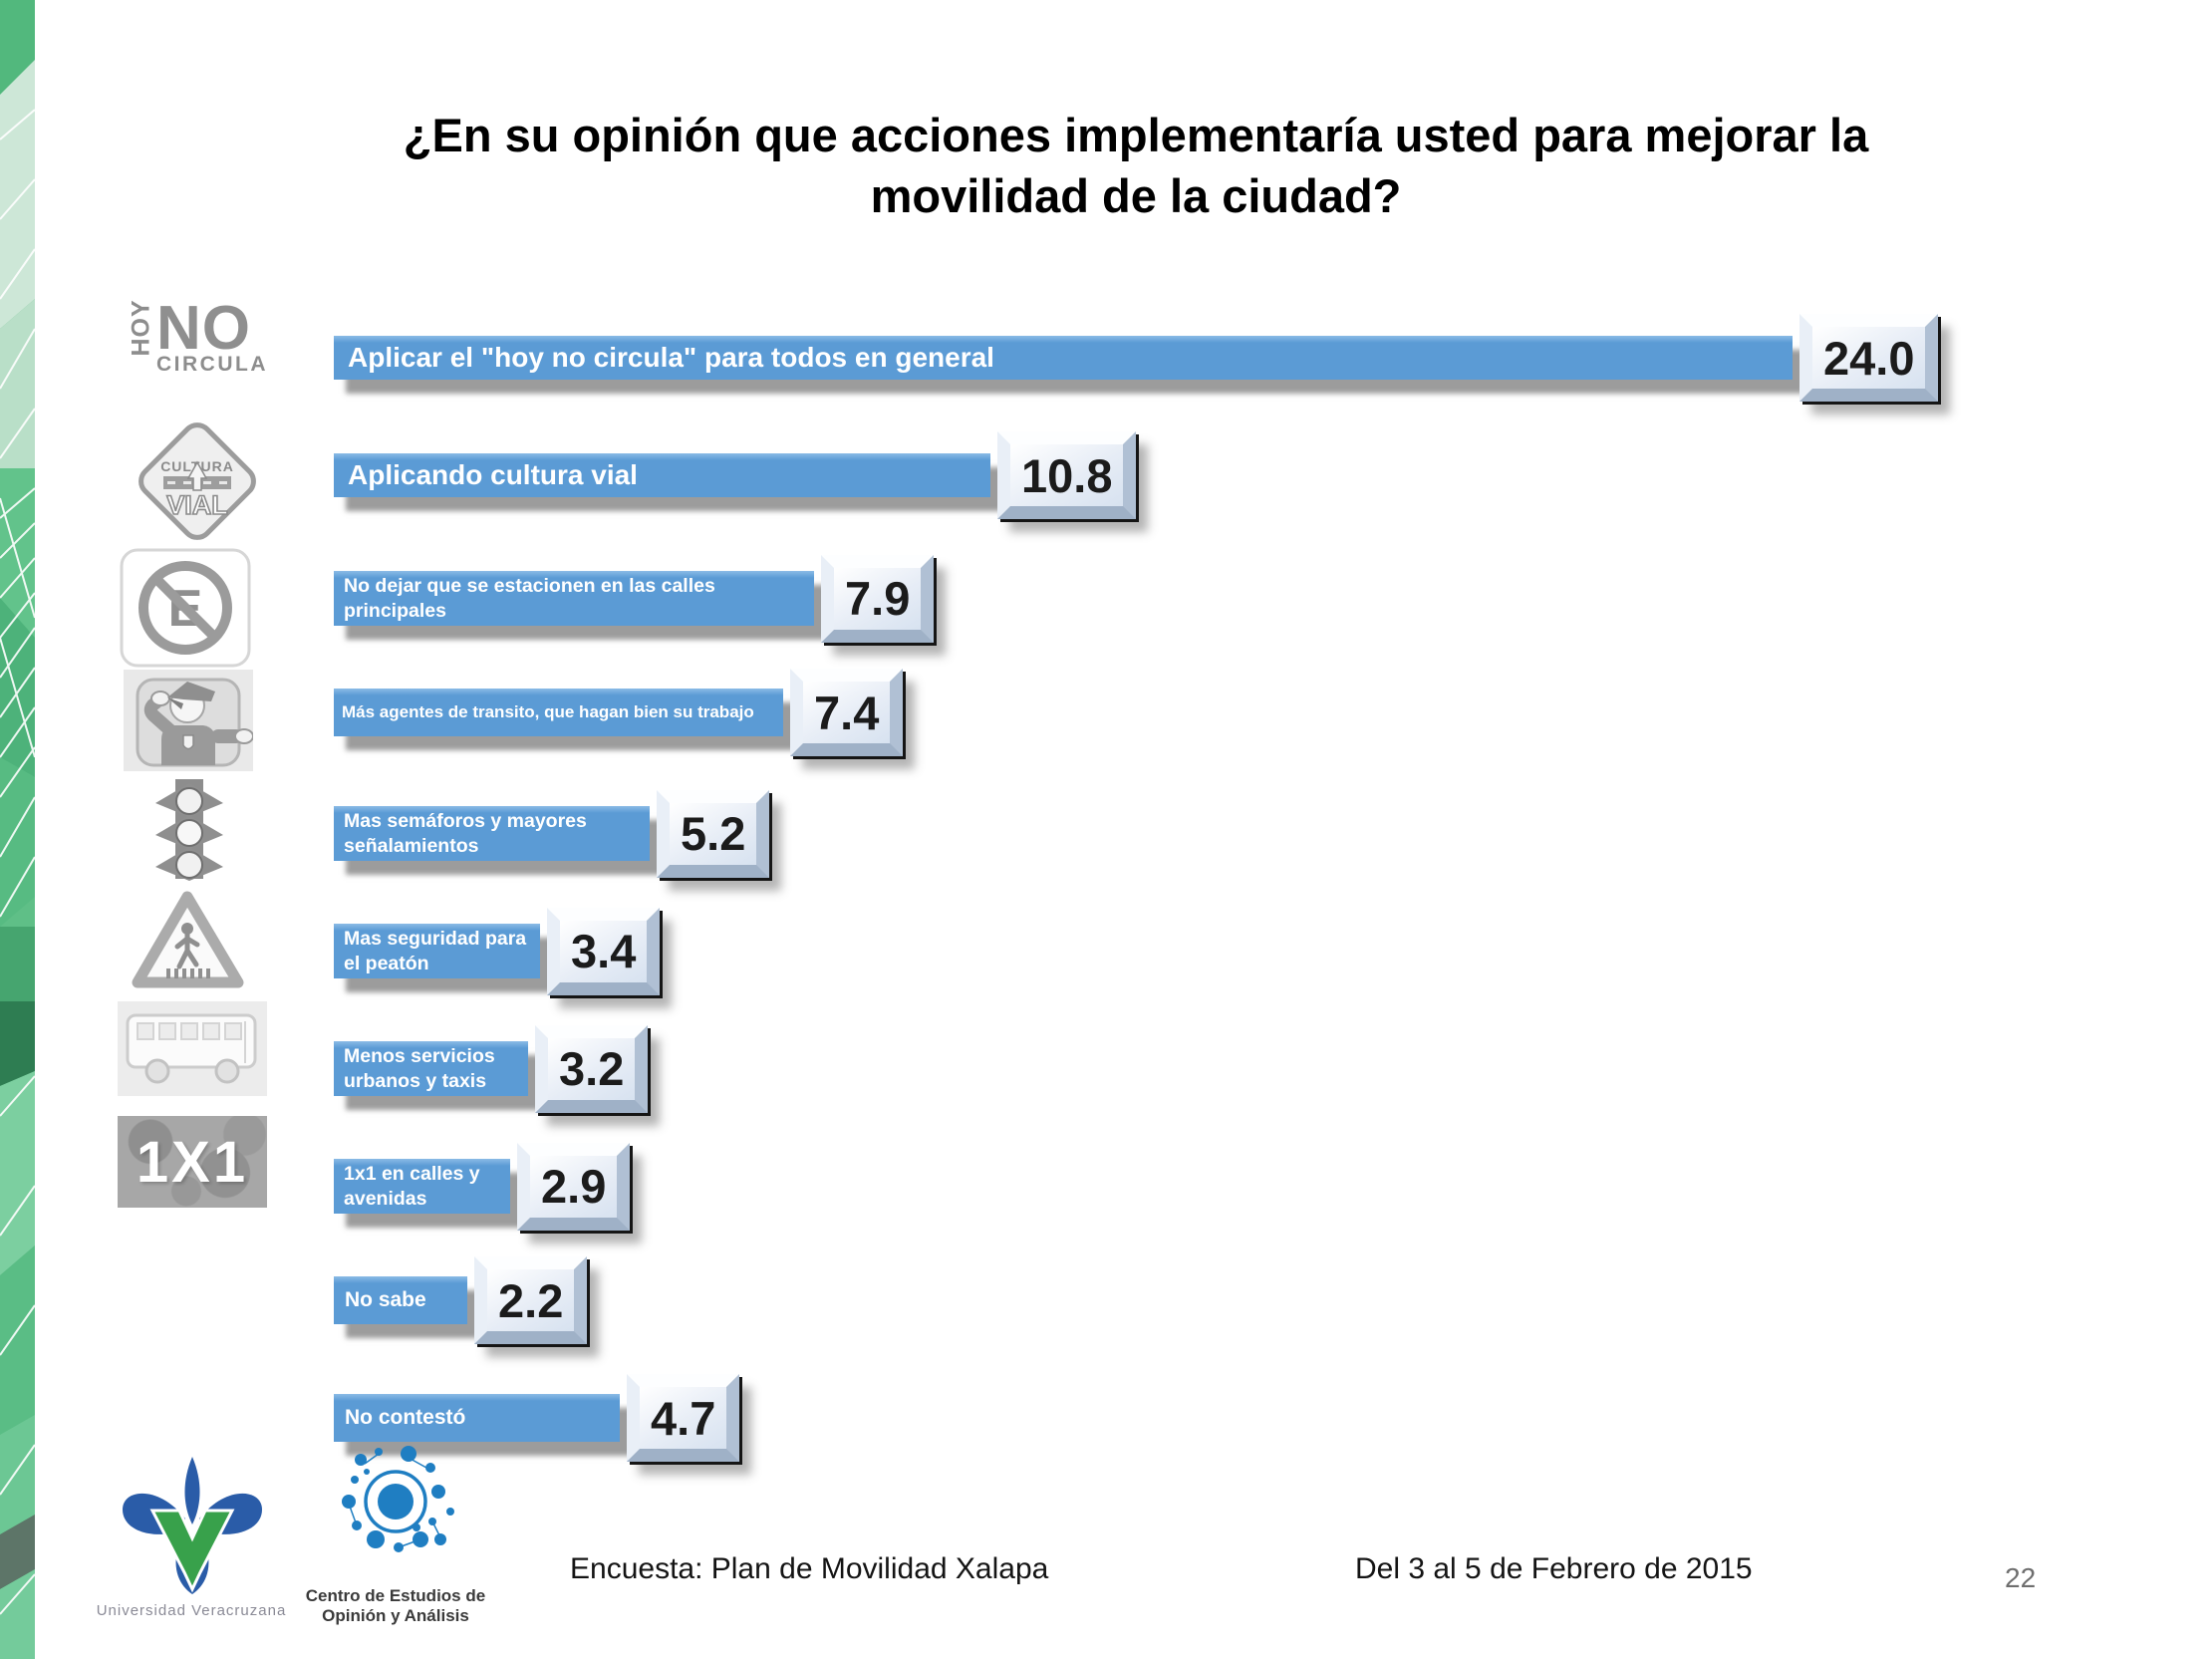 This screenshot has width=2212, height=1659. What do you see at coordinates (197, 481) in the screenshot?
I see `cultura-vial-icon: CULTURAVIAL` at bounding box center [197, 481].